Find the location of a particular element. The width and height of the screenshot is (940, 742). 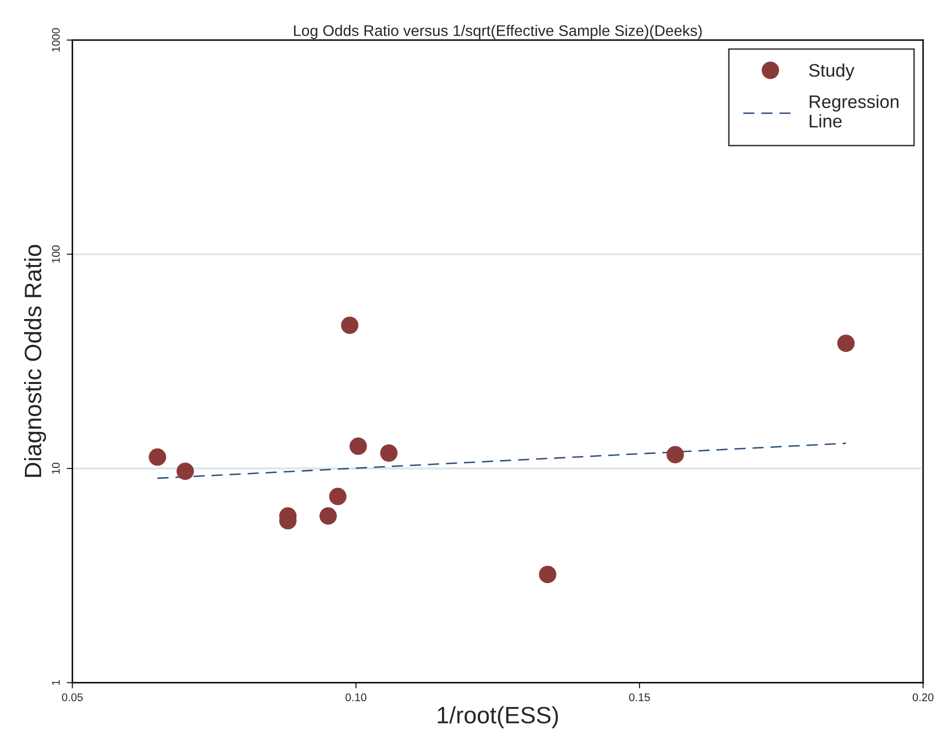

x-tick-label: 0.05 is located at coordinates (72, 697).